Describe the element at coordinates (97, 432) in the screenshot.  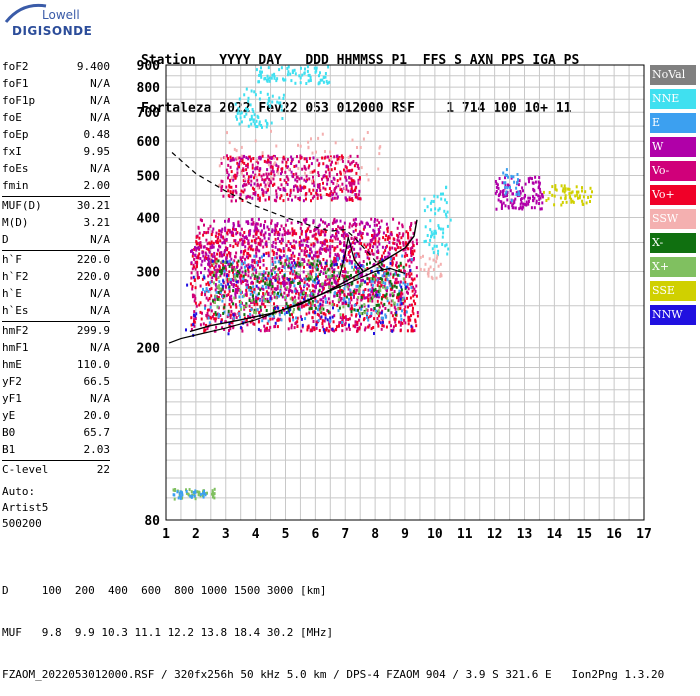
I see `param-value: 65.7` at that location.